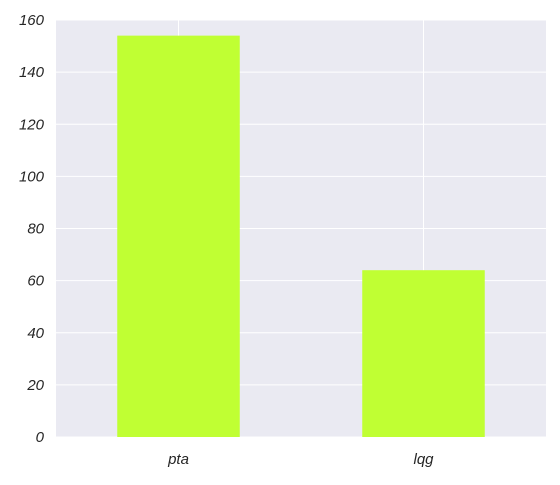  Describe the element at coordinates (35, 281) in the screenshot. I see `y-tick-label: 60` at that location.